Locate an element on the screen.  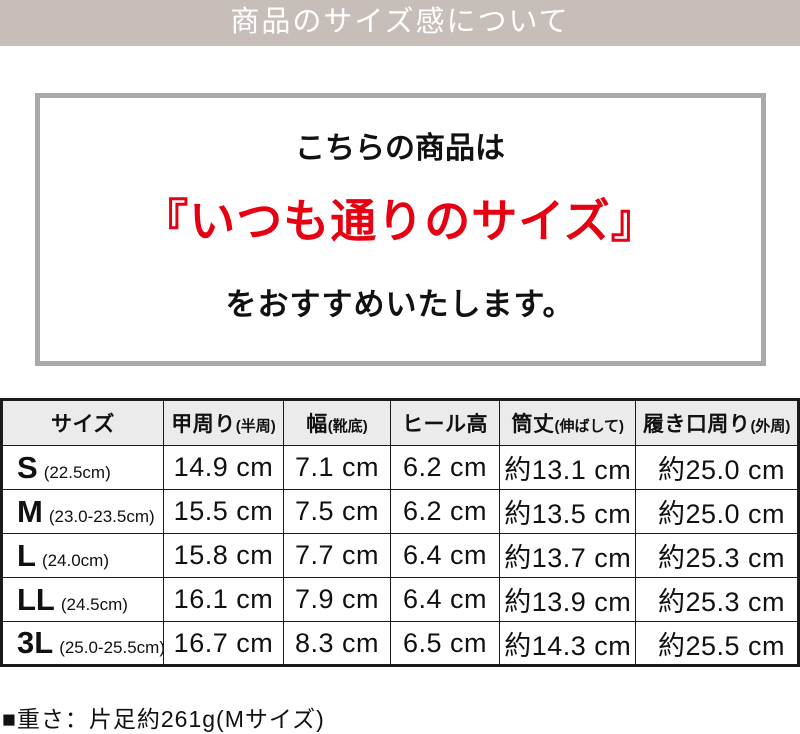
size-letter: L is located at coordinates (26, 555).